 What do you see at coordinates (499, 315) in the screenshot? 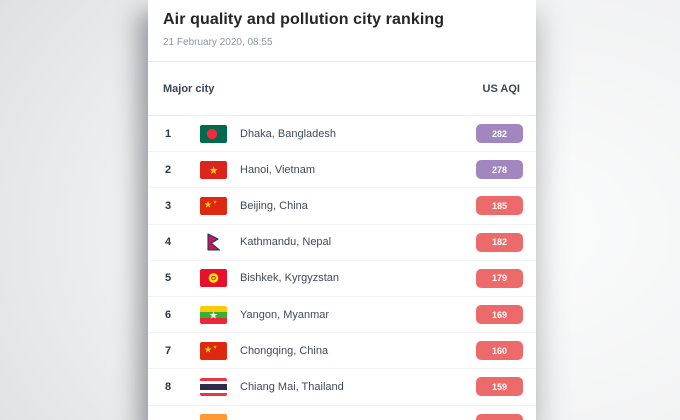
I see `aqi-badge: 169` at bounding box center [499, 315].